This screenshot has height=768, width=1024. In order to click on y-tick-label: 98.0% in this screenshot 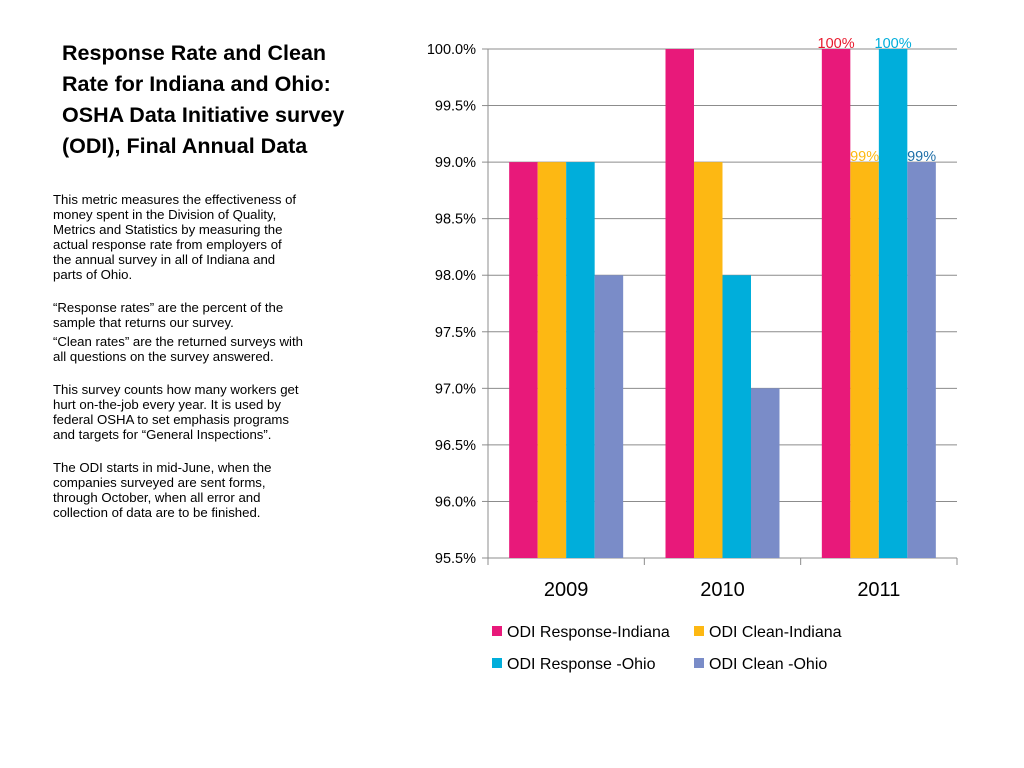, I will do `click(455, 276)`.